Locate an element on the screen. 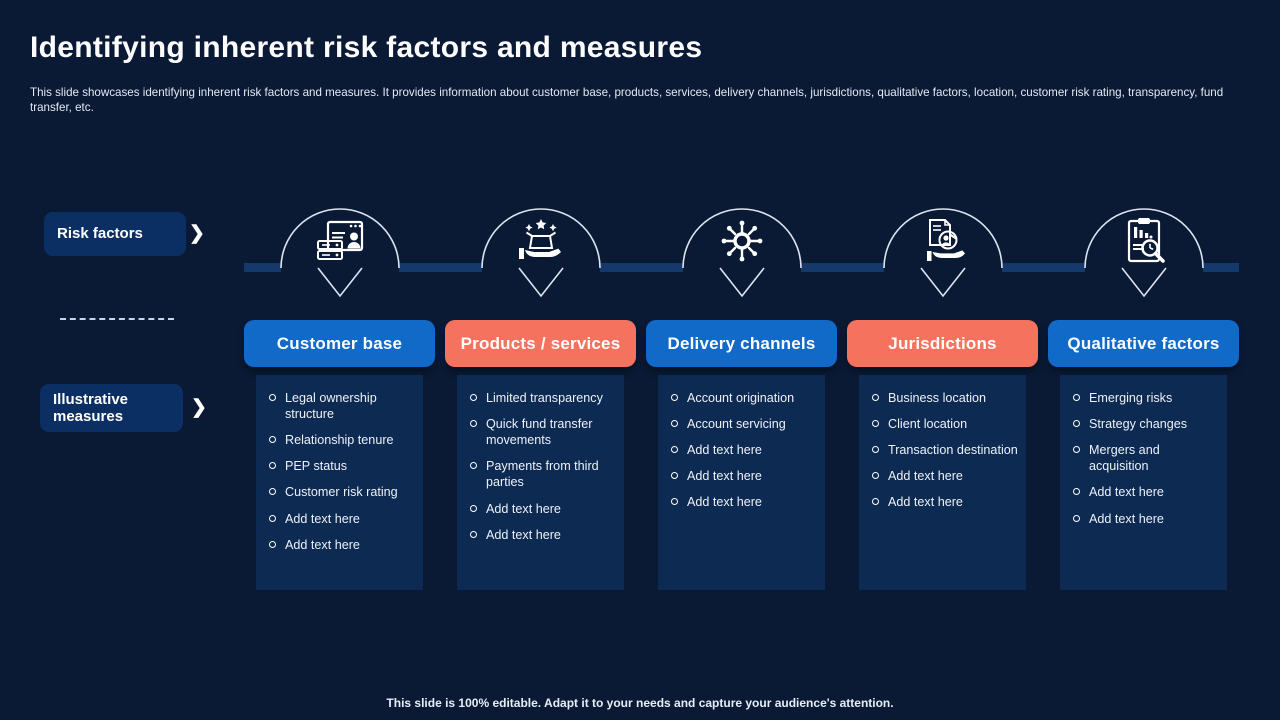 The width and height of the screenshot is (1280, 720). column-header: Qualitative factors is located at coordinates (1143, 343).